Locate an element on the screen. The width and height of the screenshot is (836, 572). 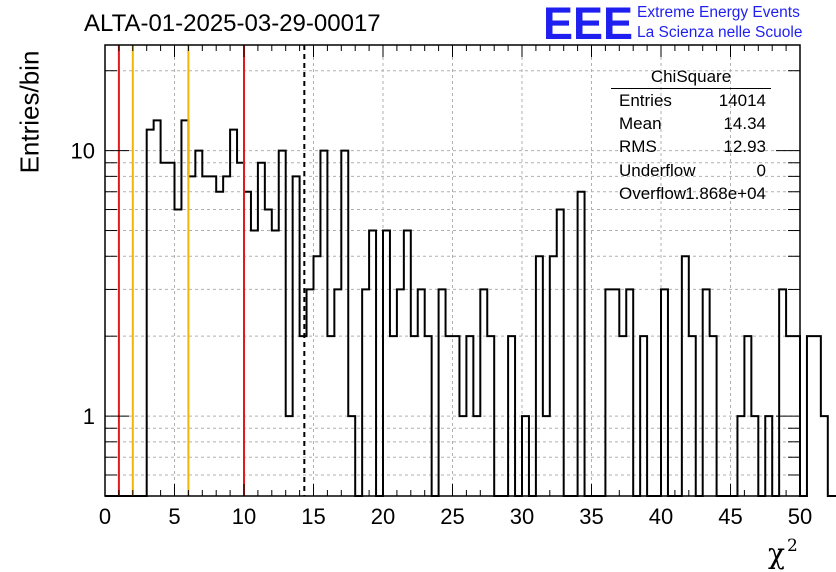
x-tick-label: 35 is located at coordinates (591, 516).